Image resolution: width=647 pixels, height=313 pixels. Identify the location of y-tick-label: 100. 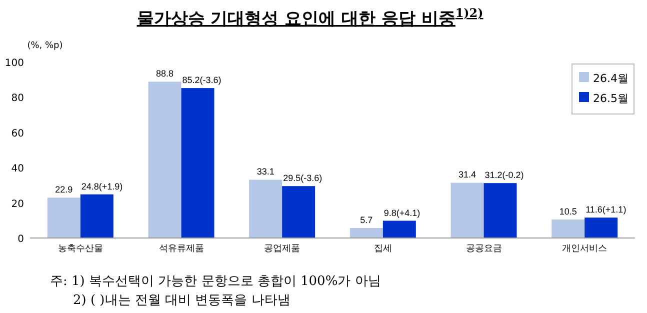
(14, 63).